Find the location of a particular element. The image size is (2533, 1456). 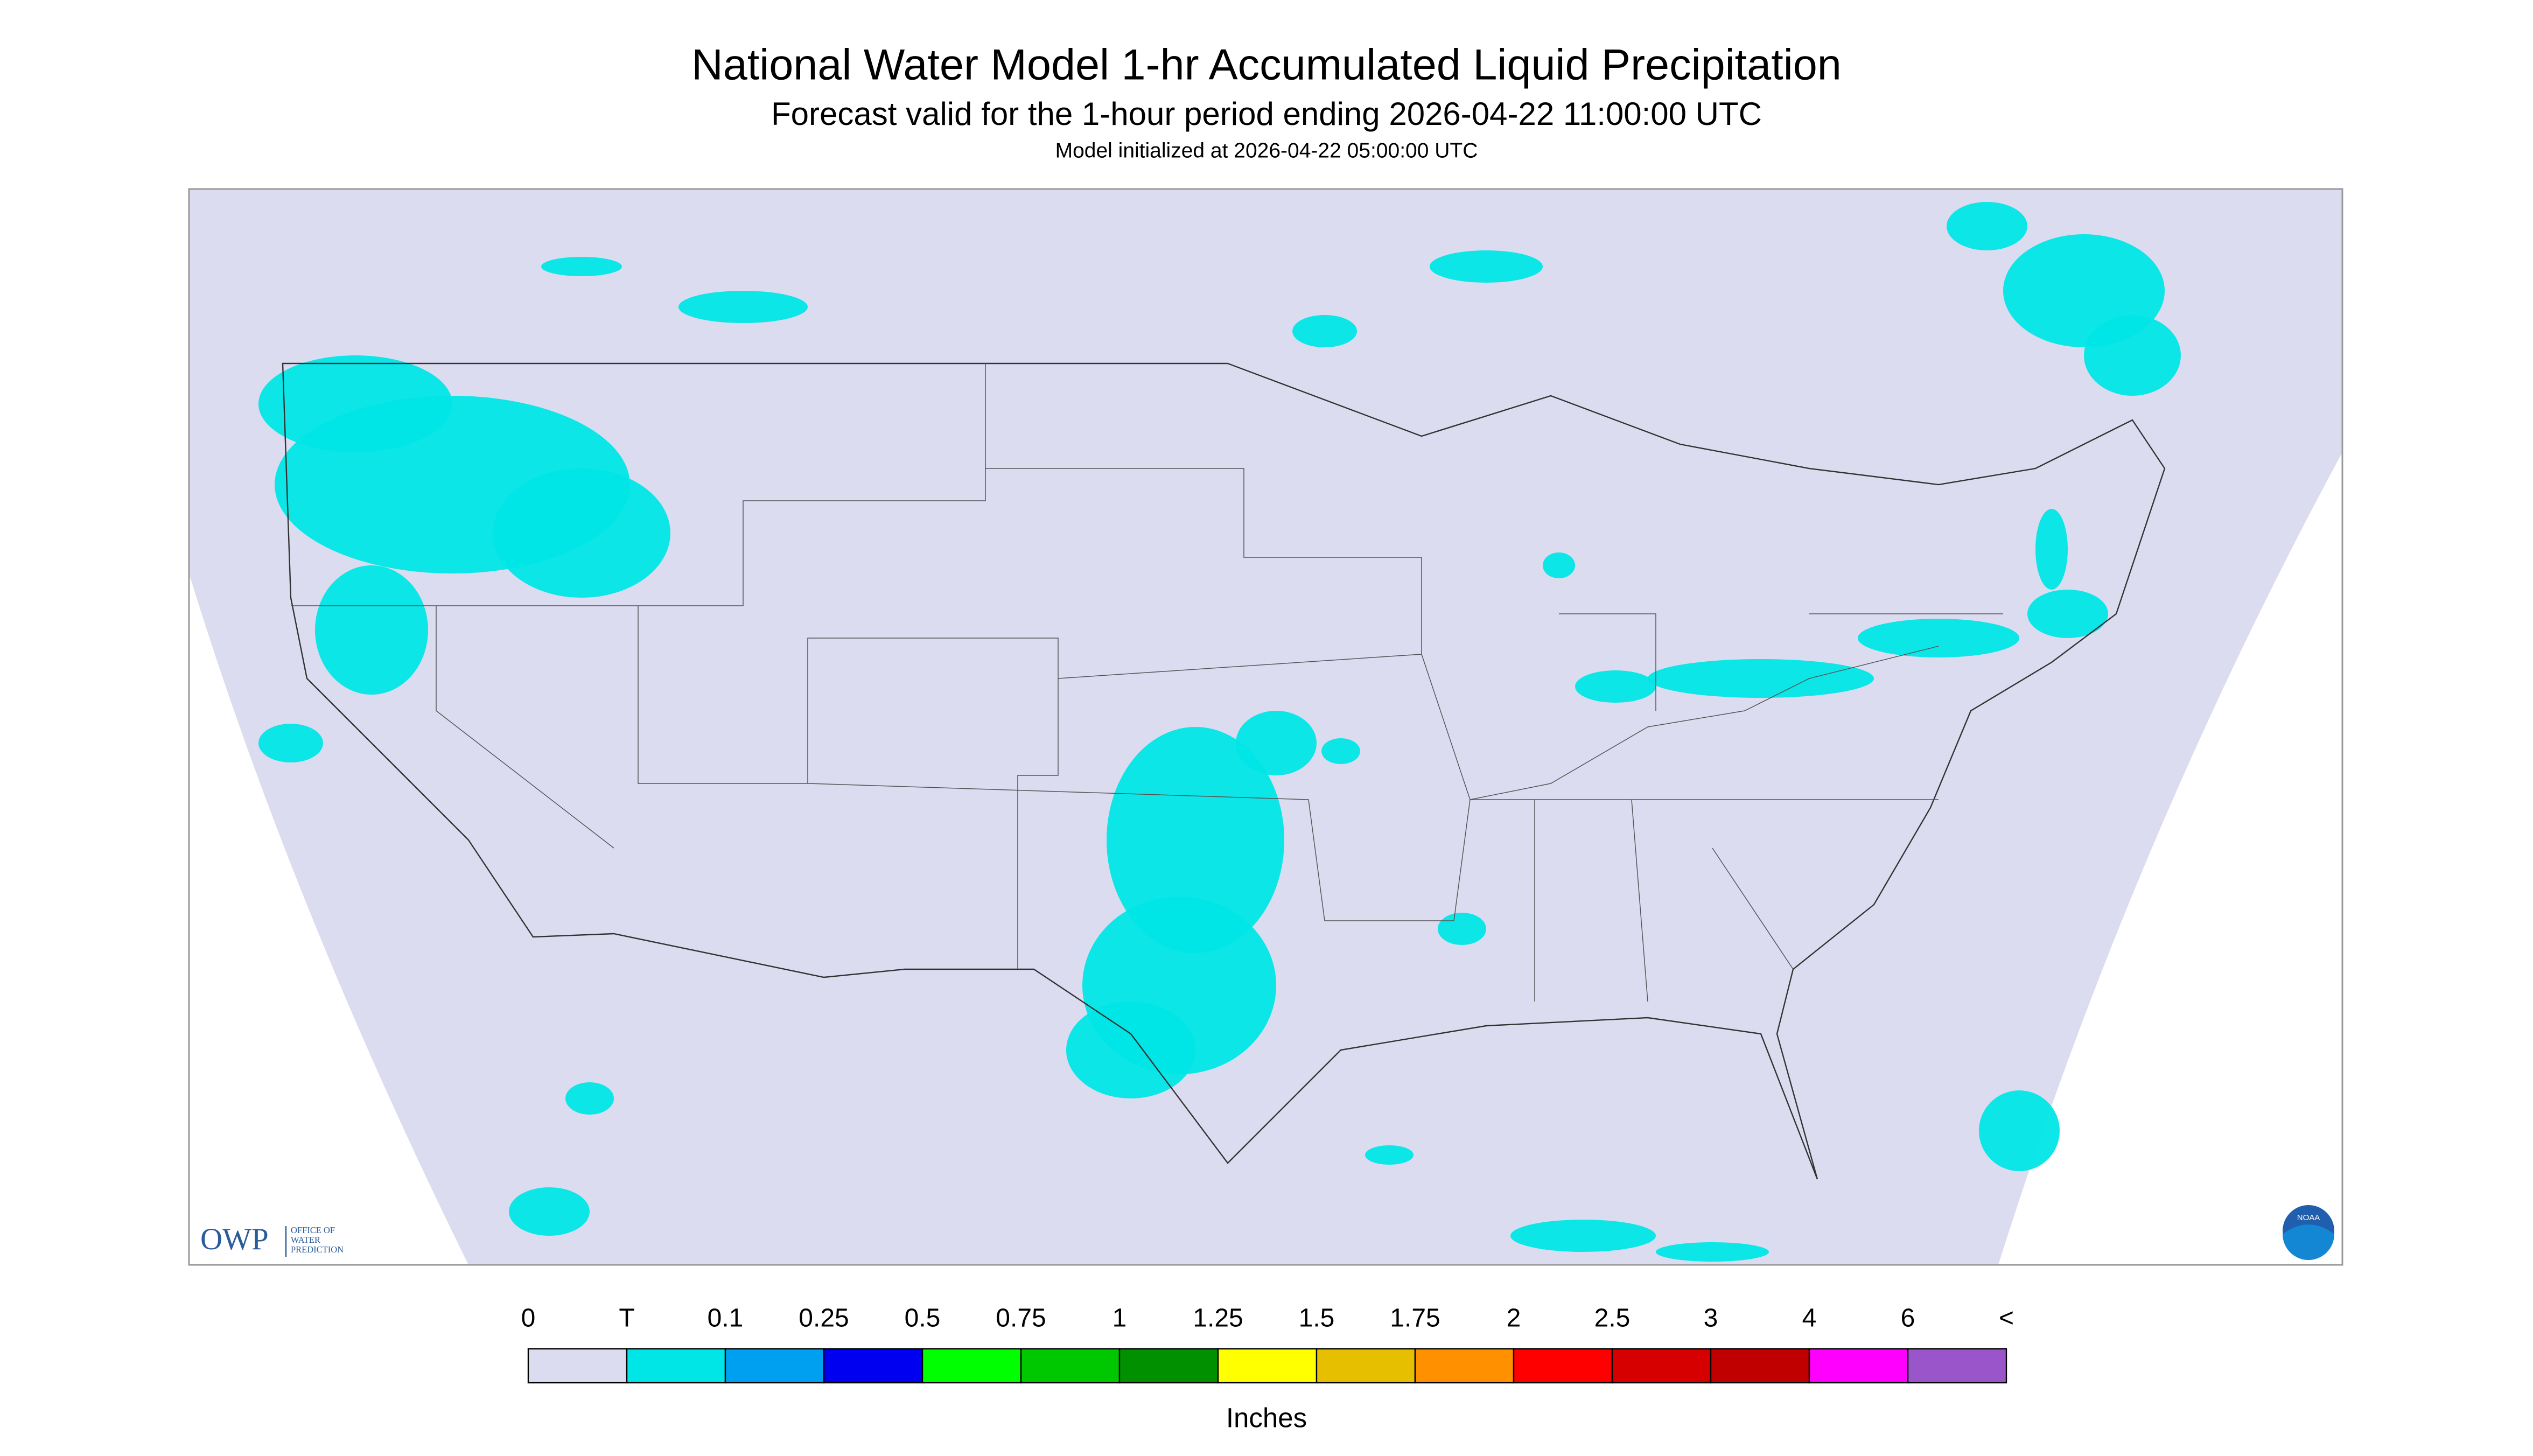

owp-text: WATER is located at coordinates (305, 1240).